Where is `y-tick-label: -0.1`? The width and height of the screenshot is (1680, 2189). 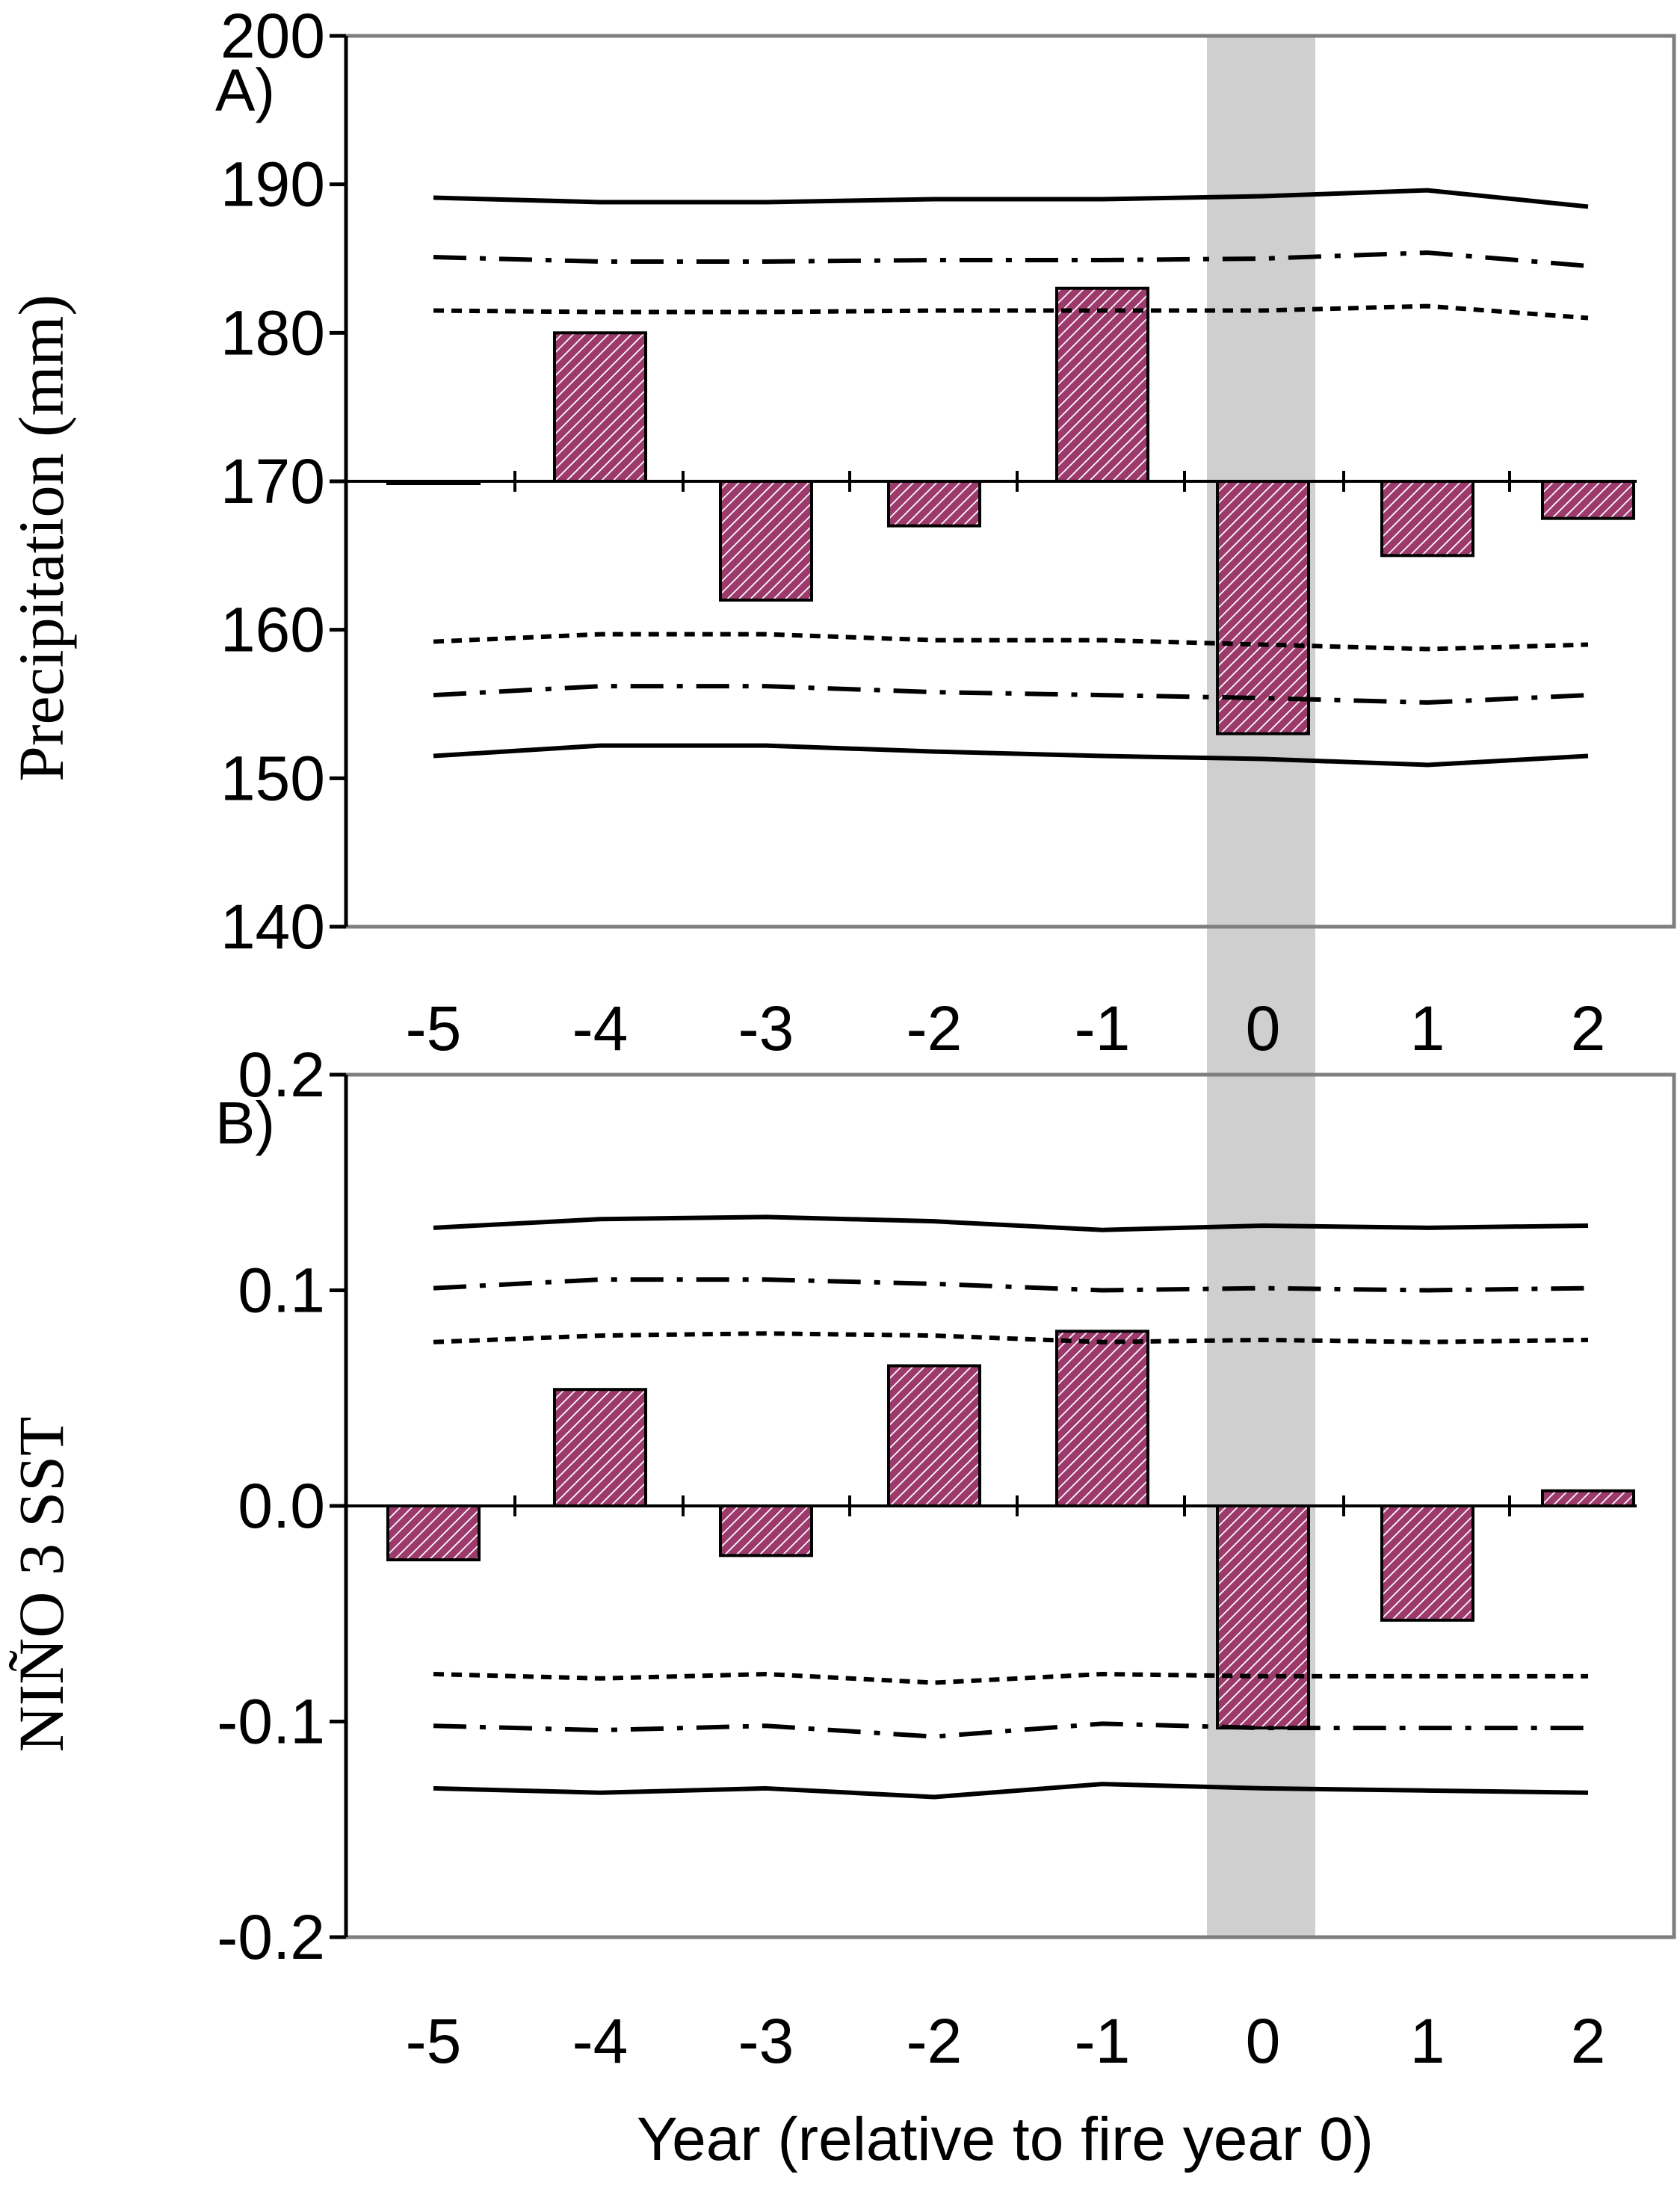 y-tick-label: -0.1 is located at coordinates (271, 1722).